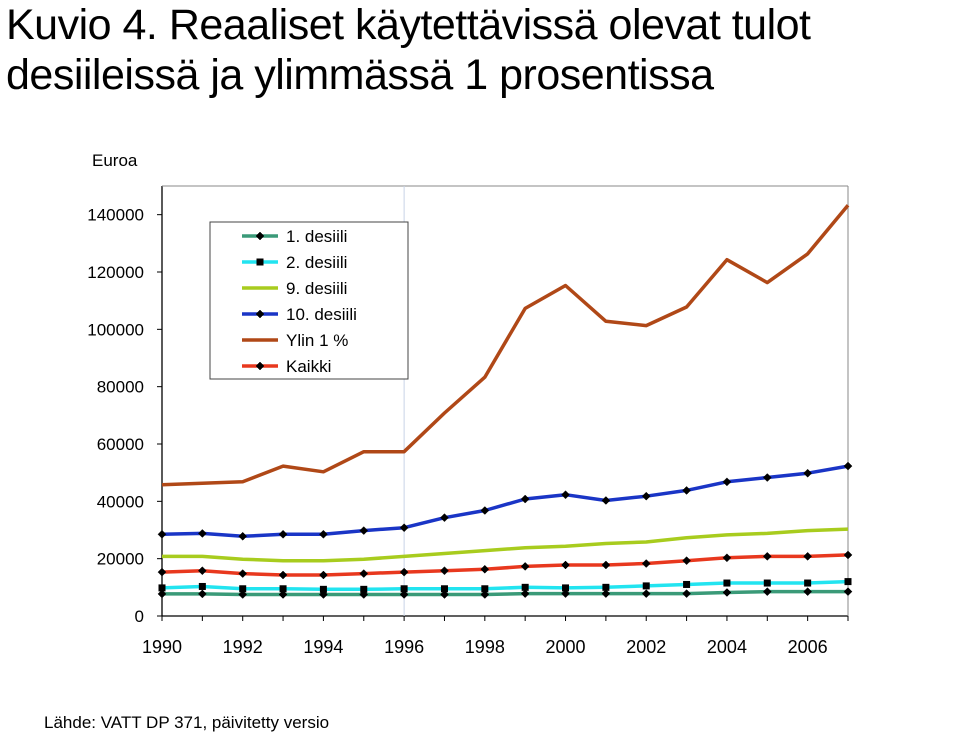 The image size is (960, 738). I want to click on y-axis-label: Euroa, so click(115, 160).